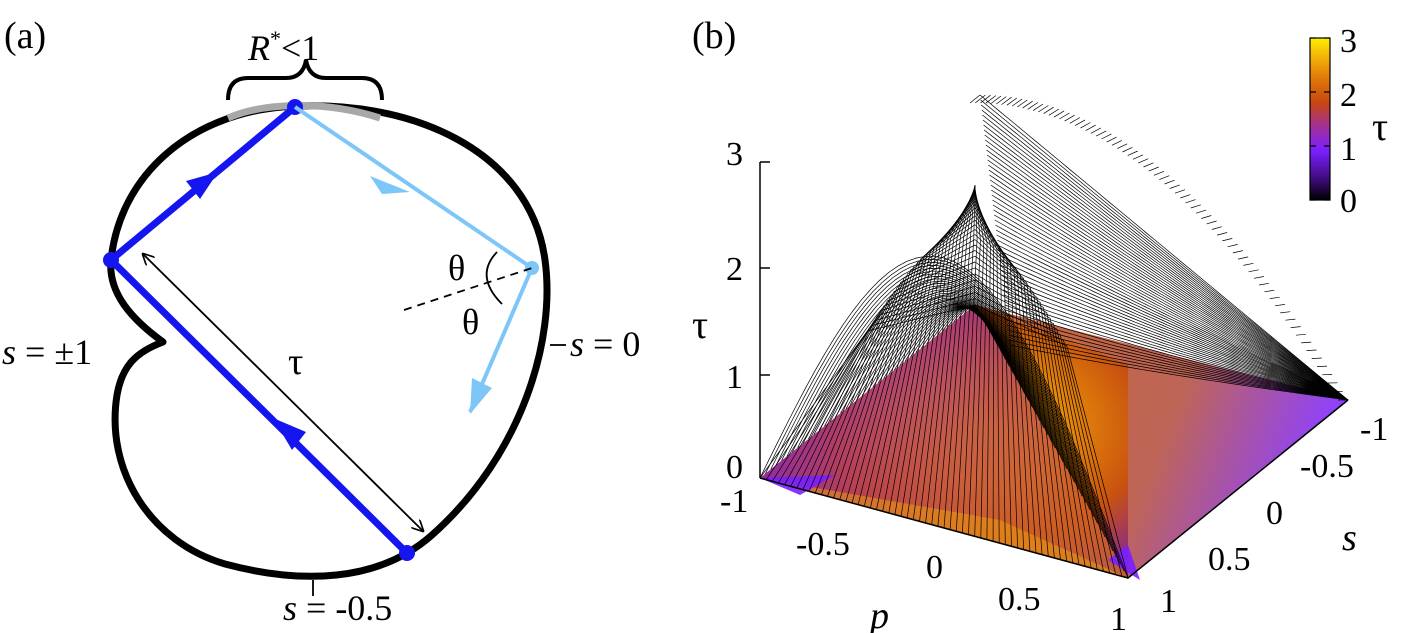  I want to click on label-s0: s = 0, so click(605, 344).